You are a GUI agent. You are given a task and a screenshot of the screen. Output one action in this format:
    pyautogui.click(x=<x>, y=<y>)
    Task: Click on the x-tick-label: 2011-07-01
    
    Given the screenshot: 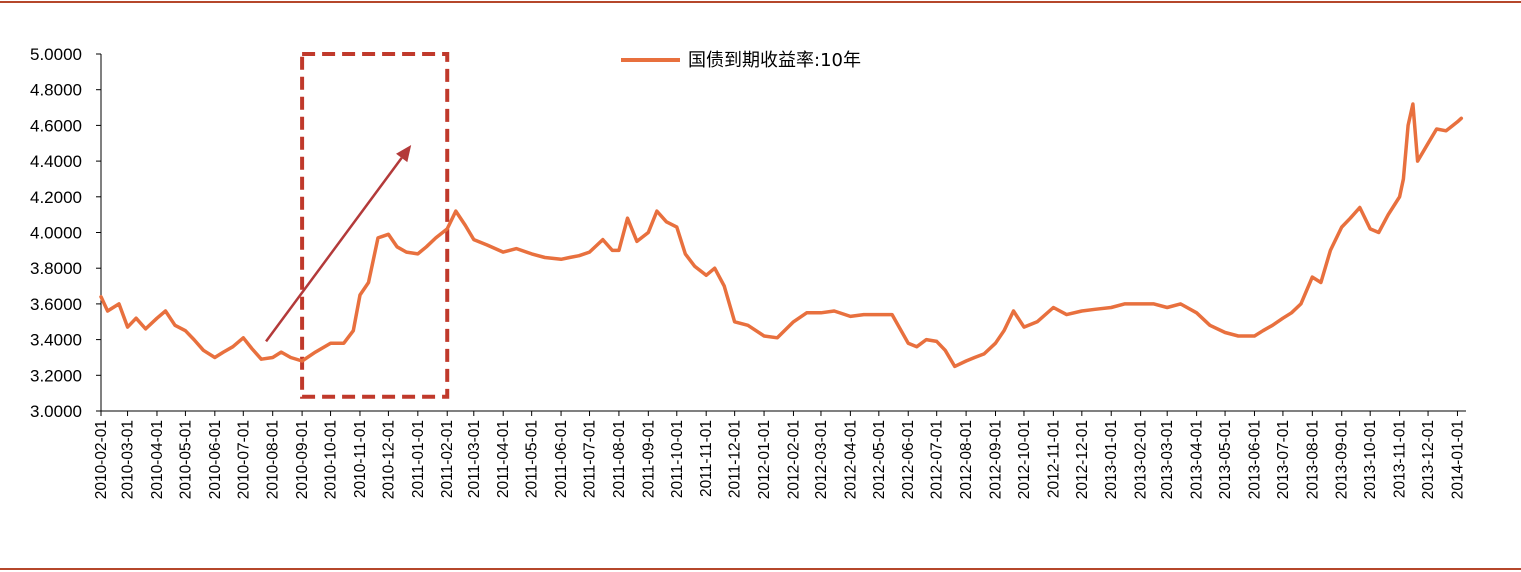 What is the action you would take?
    pyautogui.click(x=590, y=459)
    